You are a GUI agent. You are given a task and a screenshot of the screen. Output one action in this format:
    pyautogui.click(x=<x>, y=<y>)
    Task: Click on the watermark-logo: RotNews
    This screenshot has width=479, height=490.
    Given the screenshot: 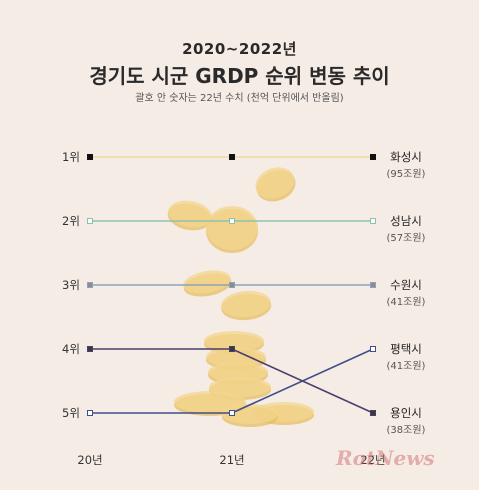 What is the action you would take?
    pyautogui.click(x=386, y=458)
    